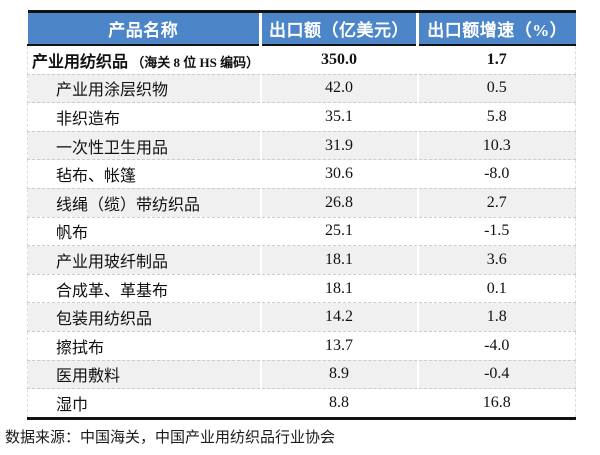 This screenshot has width=600, height=455. I want to click on table-header: 产品名称 出口额（亿美元） 出口额增速（%）, so click(301, 28).